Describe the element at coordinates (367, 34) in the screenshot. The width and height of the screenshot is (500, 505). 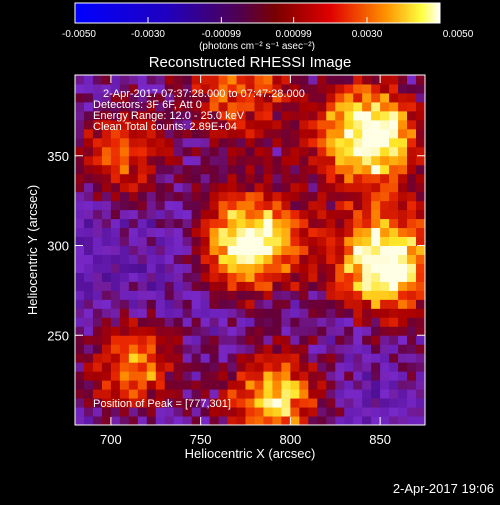
I see `colorbar-tick-label: 0.0030` at that location.